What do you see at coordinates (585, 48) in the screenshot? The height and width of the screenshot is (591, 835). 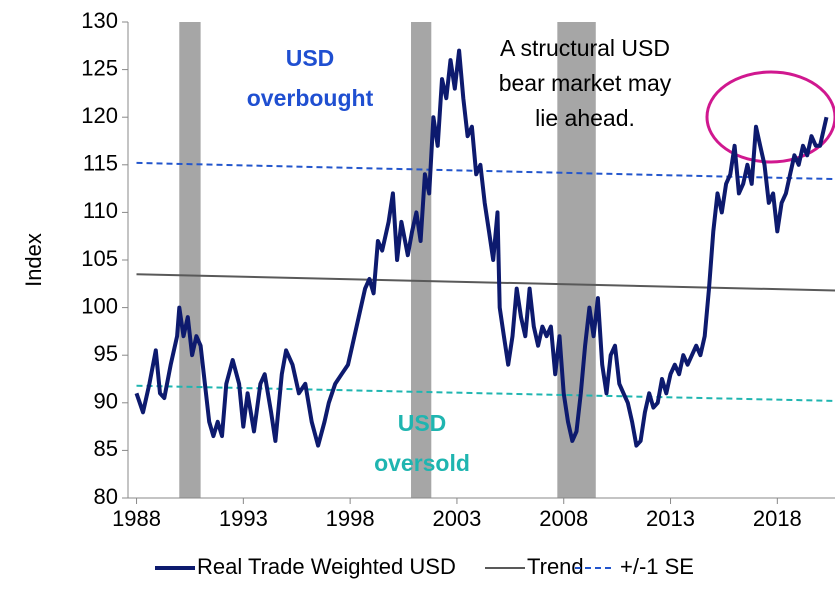 I see `annotation: A structural USD` at bounding box center [585, 48].